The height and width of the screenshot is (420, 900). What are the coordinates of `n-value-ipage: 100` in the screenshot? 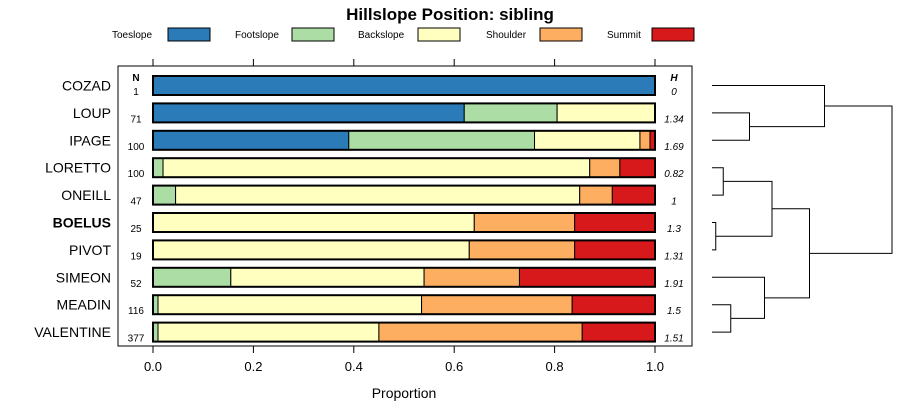 It's located at (136, 147).